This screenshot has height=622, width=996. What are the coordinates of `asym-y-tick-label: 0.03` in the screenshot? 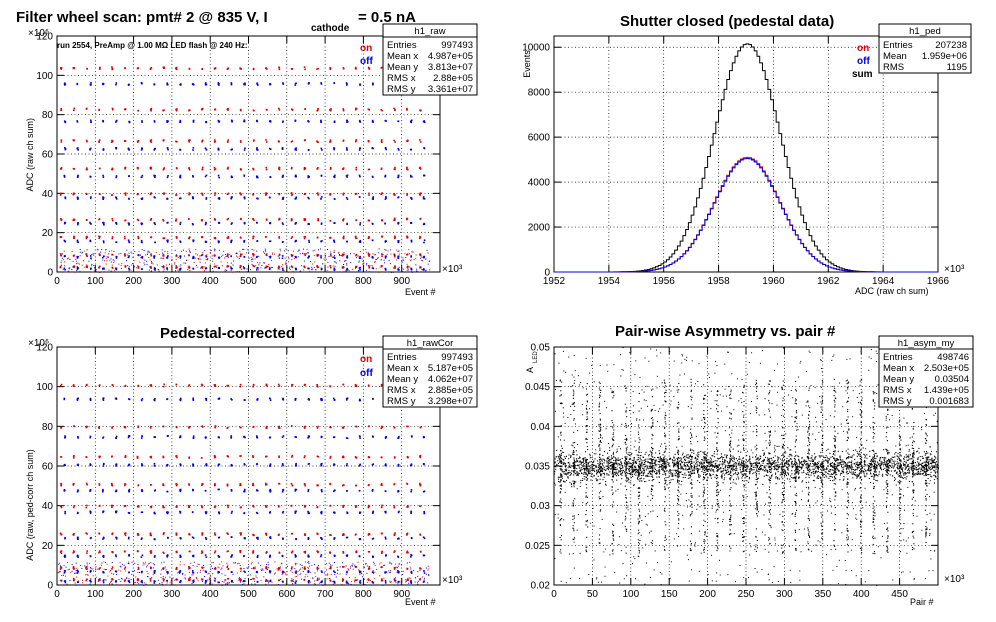 It's located at (541, 506).